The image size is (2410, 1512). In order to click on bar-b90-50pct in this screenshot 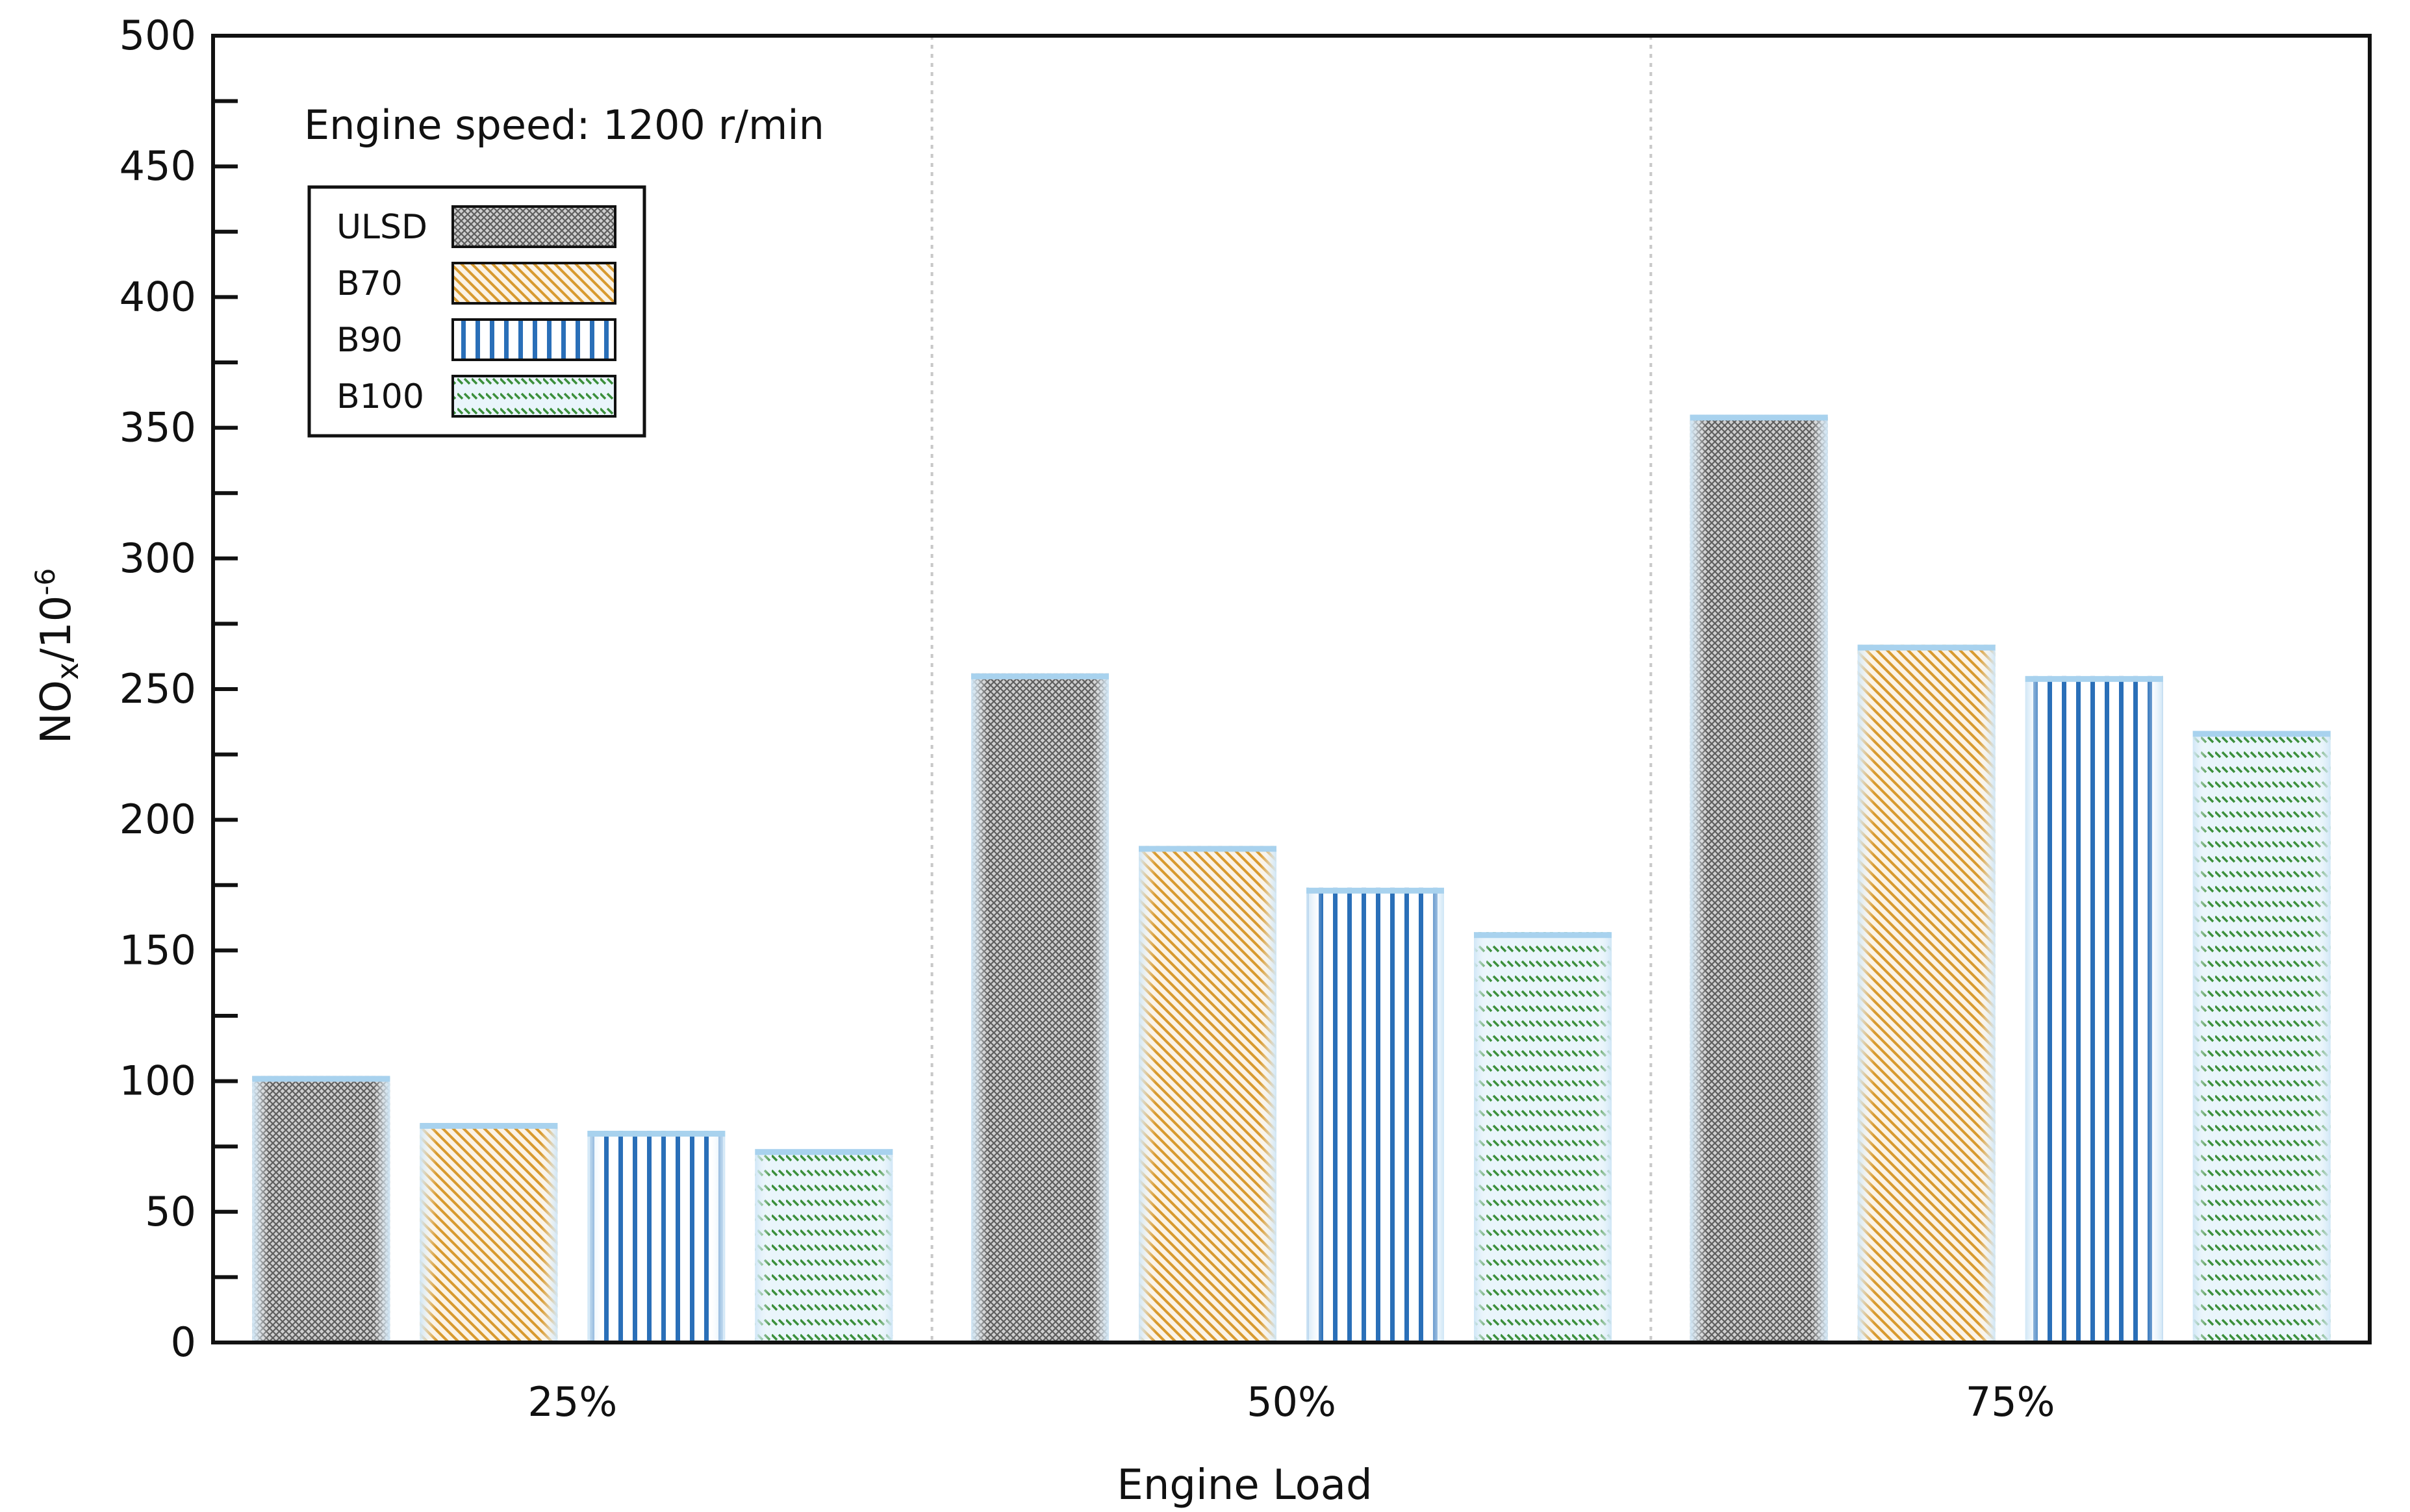, I will do `click(1375, 1115)`.